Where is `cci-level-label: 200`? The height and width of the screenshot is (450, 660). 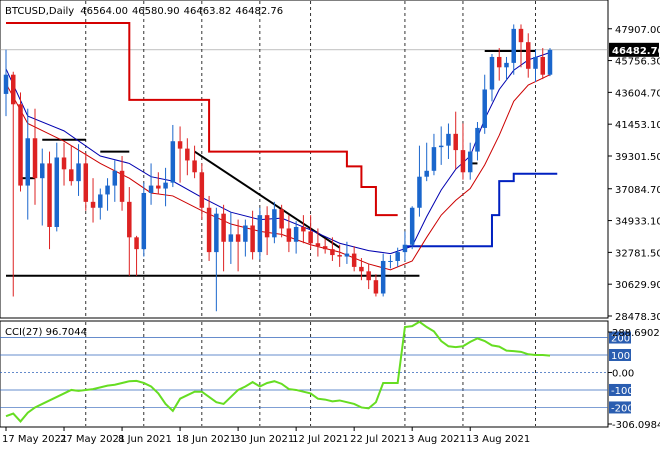 cci-level-label: 200 is located at coordinates (620, 339).